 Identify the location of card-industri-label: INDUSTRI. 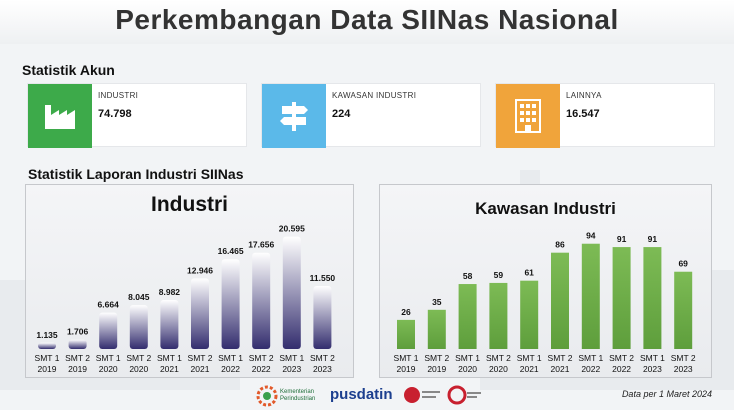
(118, 95).